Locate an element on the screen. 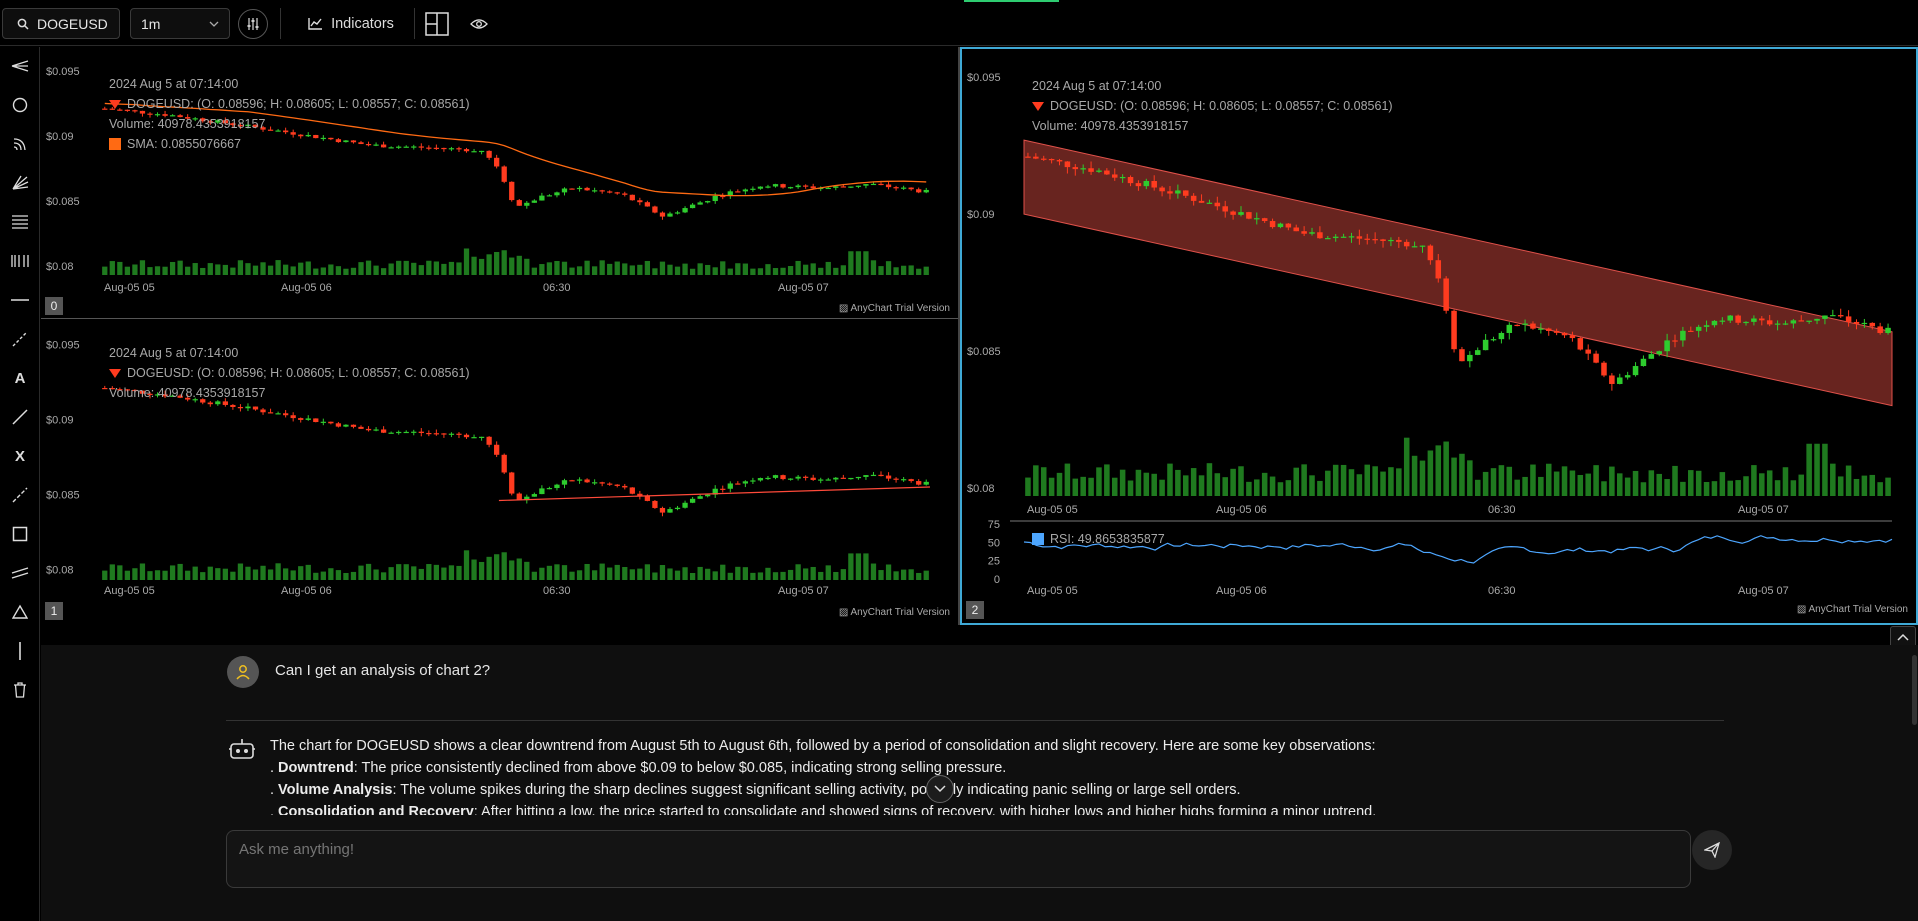 This screenshot has height=921, width=1918. x-axis-tick-label: 06:30 is located at coordinates (1502, 591).